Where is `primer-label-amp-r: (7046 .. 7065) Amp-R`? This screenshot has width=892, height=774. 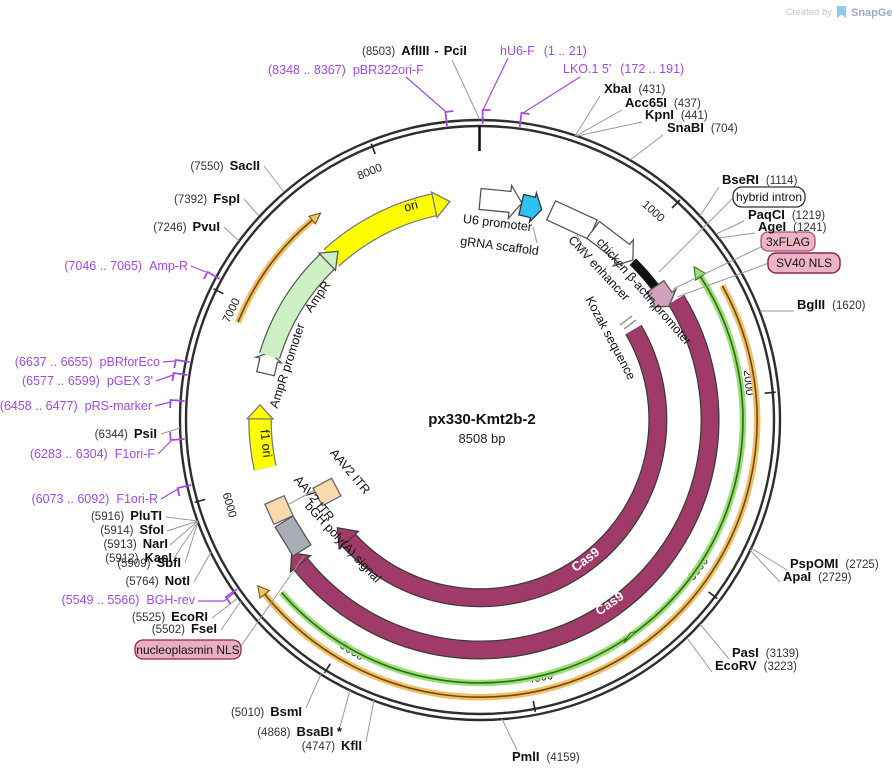 primer-label-amp-r: (7046 .. 7065) Amp-R is located at coordinates (126, 266).